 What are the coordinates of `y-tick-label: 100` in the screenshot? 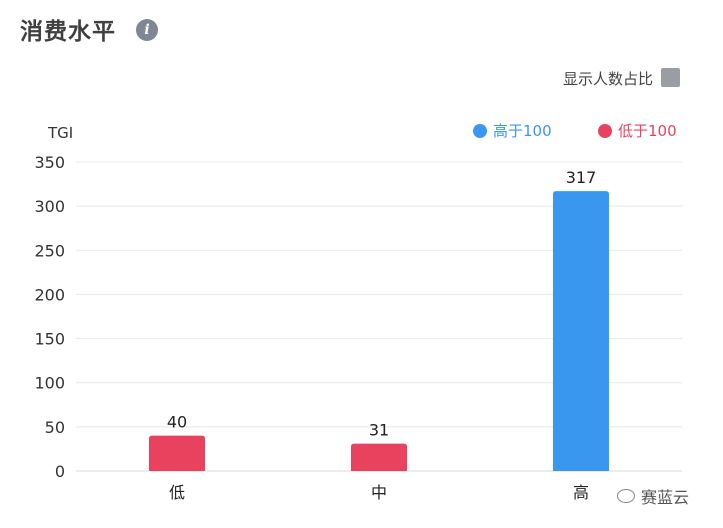 It's located at (49, 383).